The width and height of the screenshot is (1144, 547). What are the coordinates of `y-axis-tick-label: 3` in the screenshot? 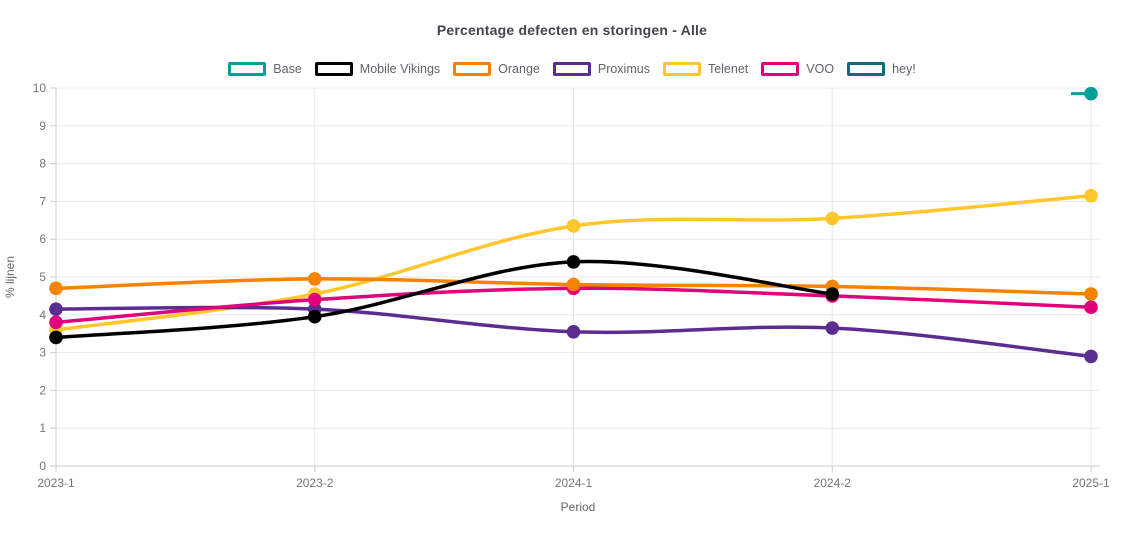 It's located at (42, 353).